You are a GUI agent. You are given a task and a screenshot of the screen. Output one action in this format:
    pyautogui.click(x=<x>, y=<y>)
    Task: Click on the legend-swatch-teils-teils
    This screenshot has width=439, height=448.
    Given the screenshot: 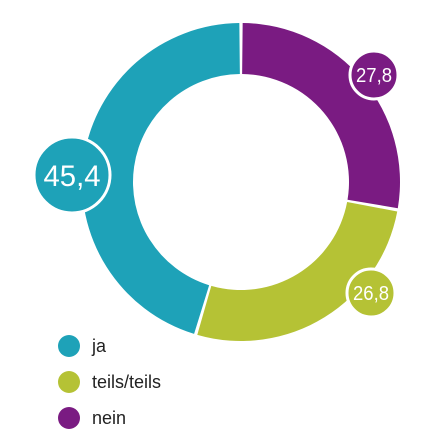 What is the action you would take?
    pyautogui.click(x=69, y=382)
    